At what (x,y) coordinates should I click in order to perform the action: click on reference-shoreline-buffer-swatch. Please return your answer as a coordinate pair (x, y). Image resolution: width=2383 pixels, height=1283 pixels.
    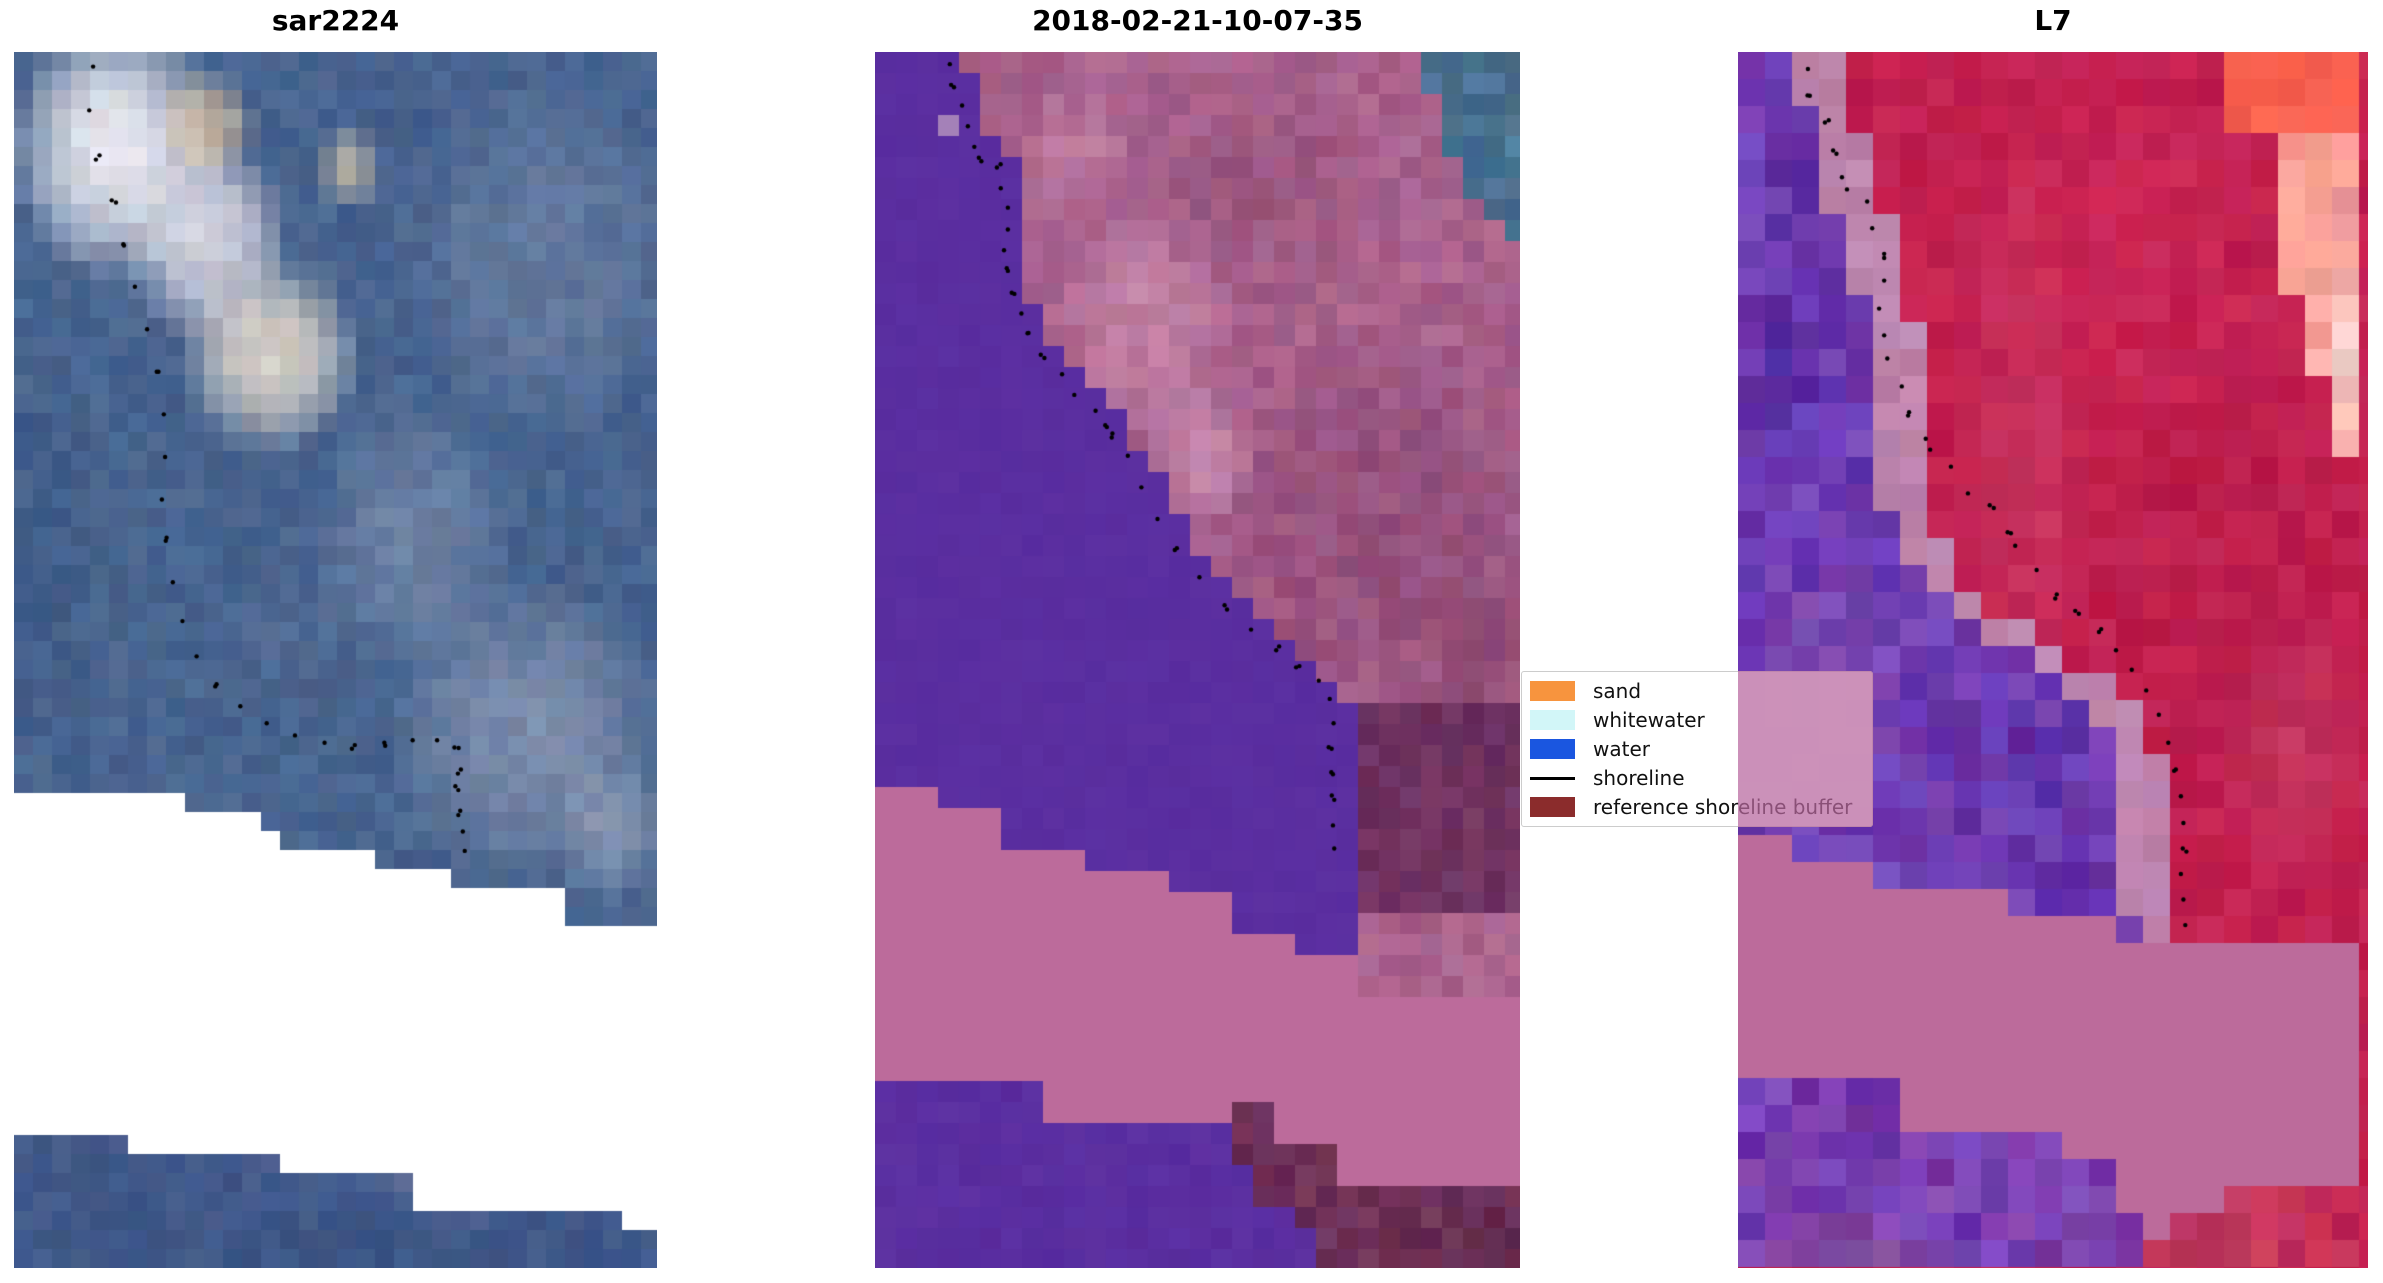
    Looking at the image, I should click on (1552, 807).